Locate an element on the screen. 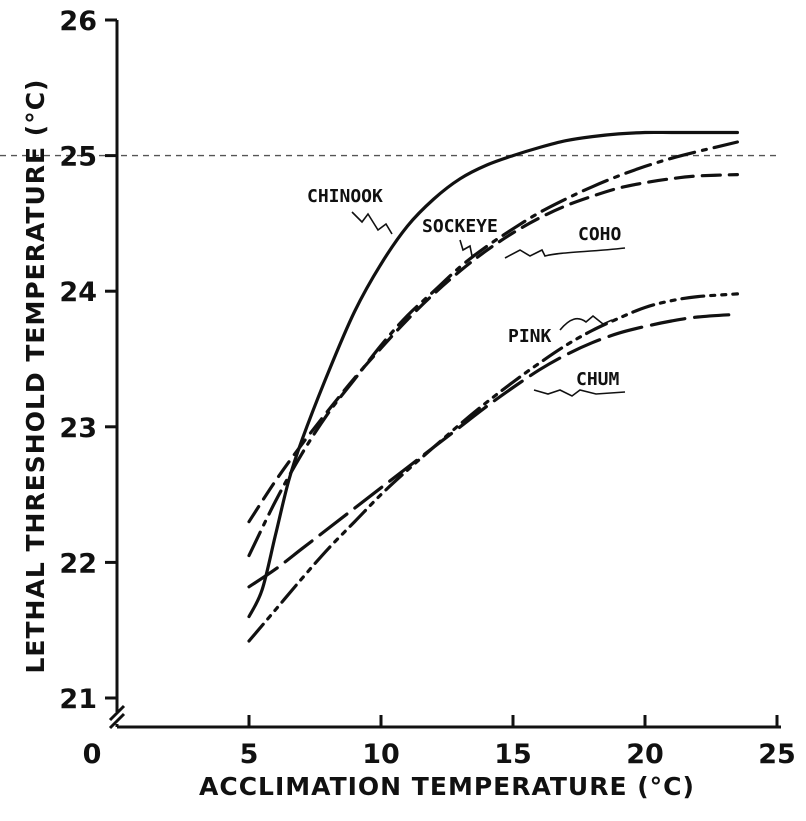  y-tick-label: 26 is located at coordinates (78, 21).